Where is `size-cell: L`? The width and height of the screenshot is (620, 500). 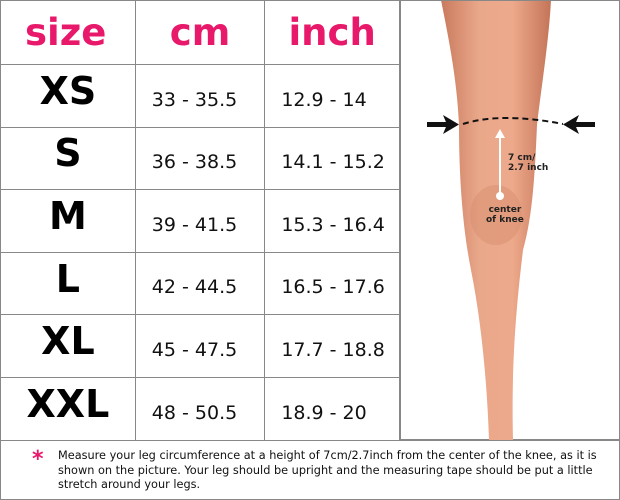 size-cell: L is located at coordinates (68, 283).